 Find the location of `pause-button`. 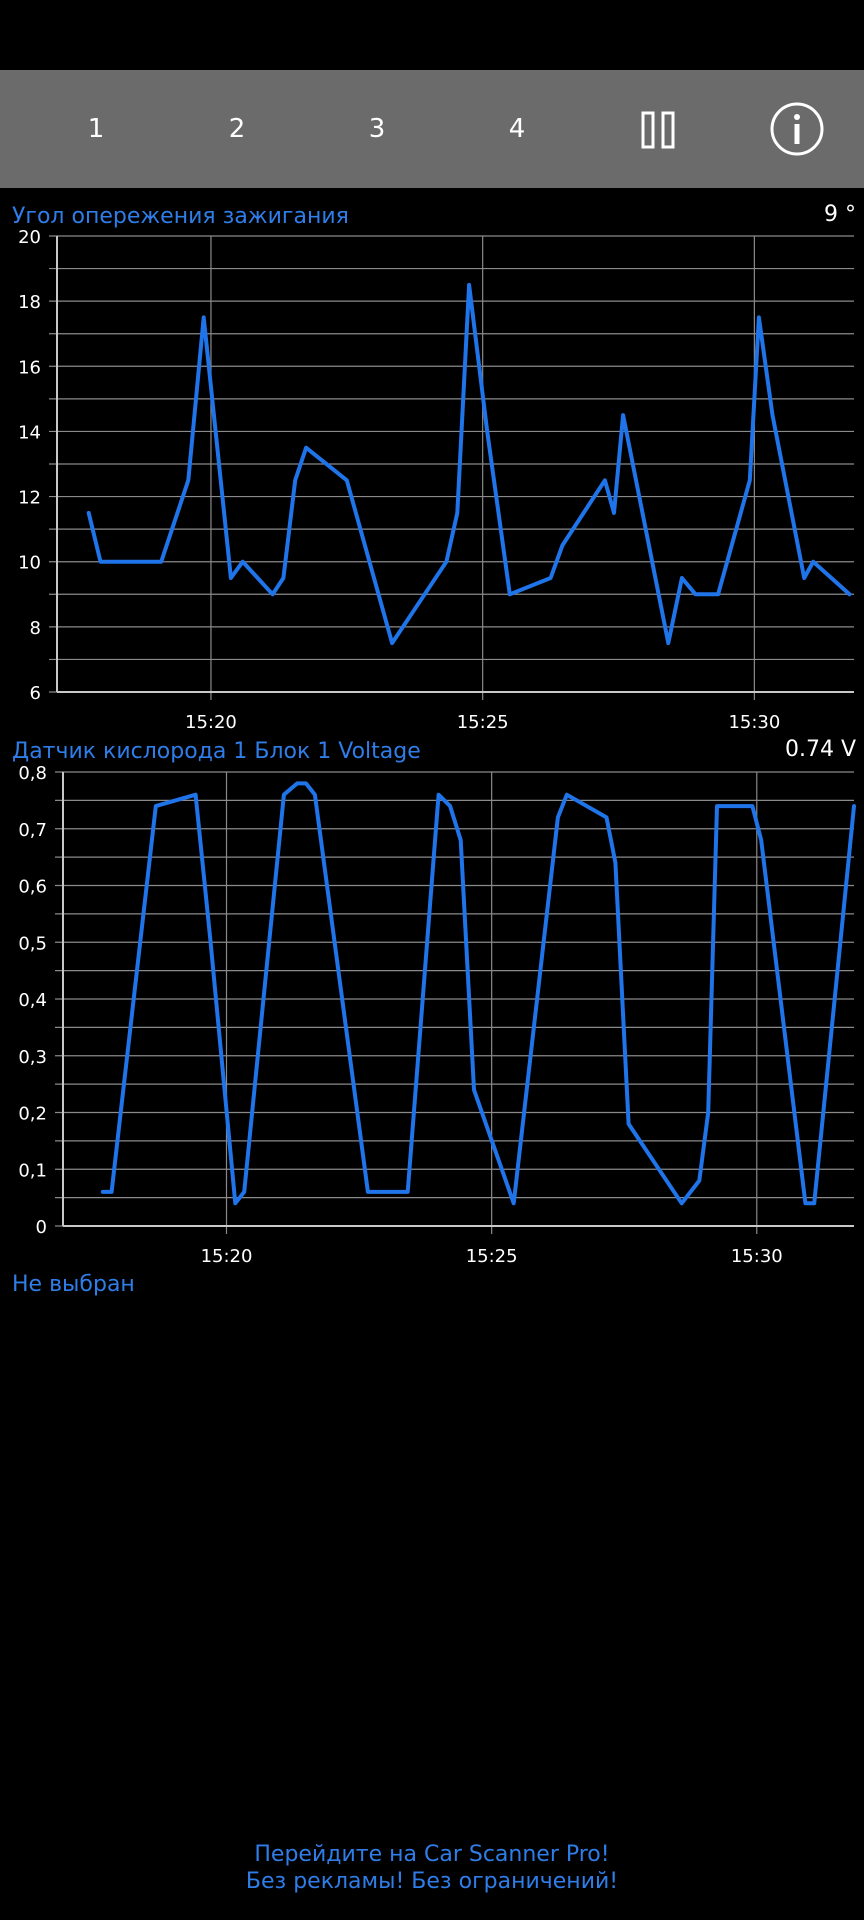

pause-button is located at coordinates (658, 129).